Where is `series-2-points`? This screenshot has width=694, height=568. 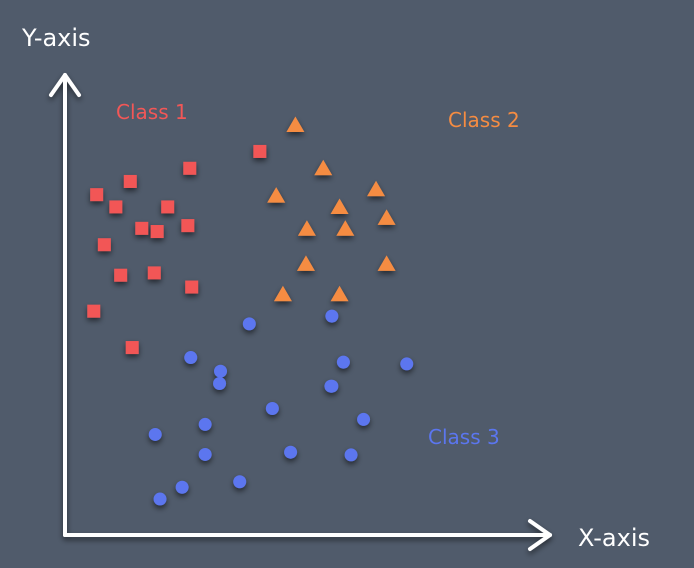
series-2-points is located at coordinates (331, 209).